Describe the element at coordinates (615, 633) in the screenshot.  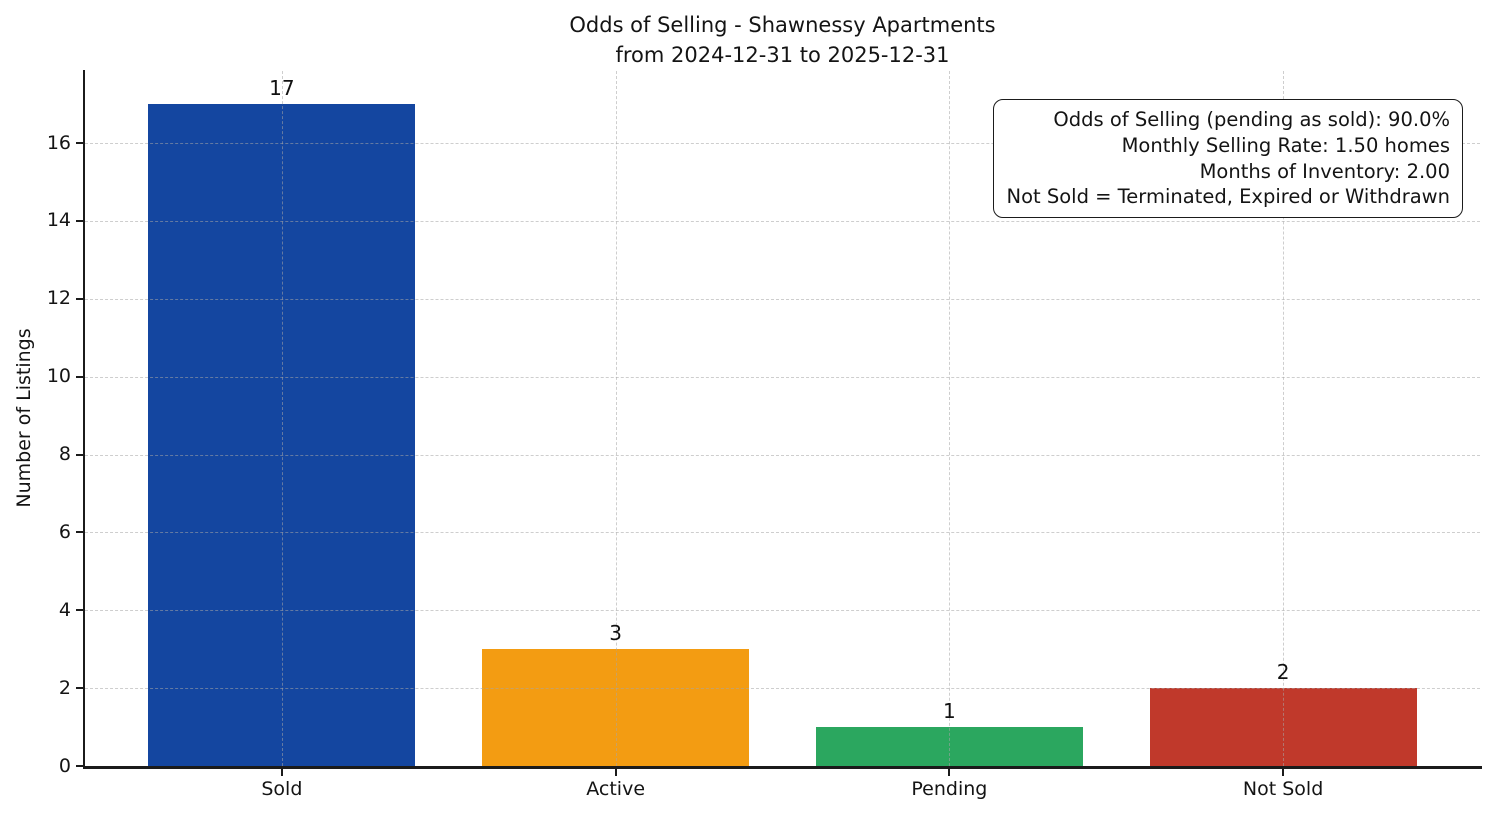
I see `bar-value-label: 3` at that location.